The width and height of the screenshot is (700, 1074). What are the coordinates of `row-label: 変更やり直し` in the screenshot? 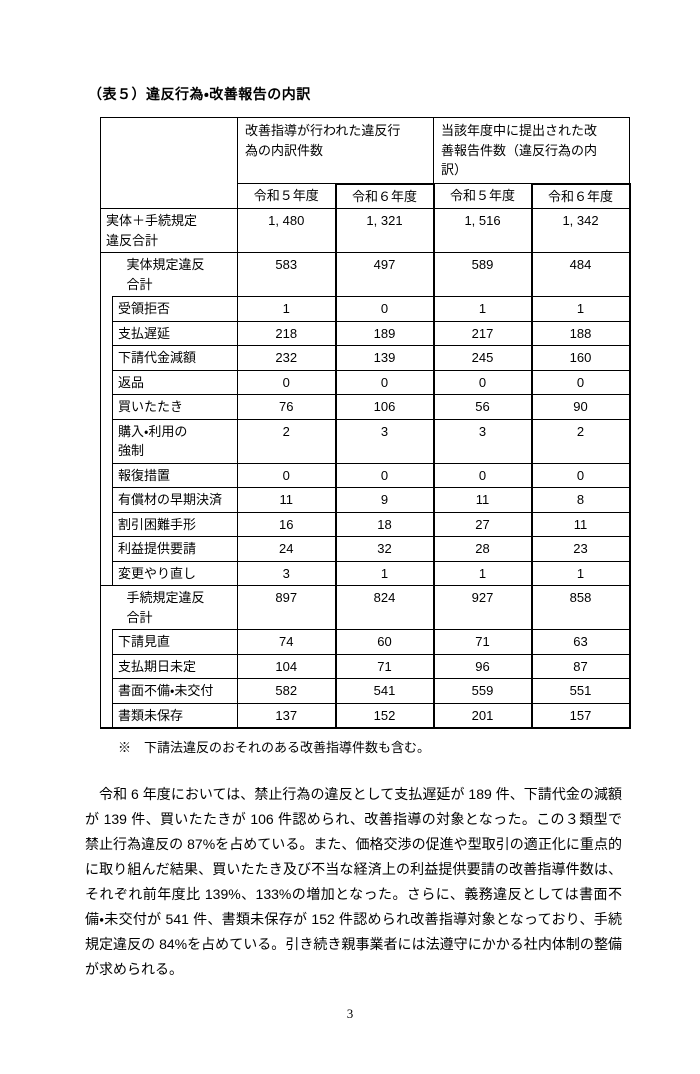 It's located at (175, 573).